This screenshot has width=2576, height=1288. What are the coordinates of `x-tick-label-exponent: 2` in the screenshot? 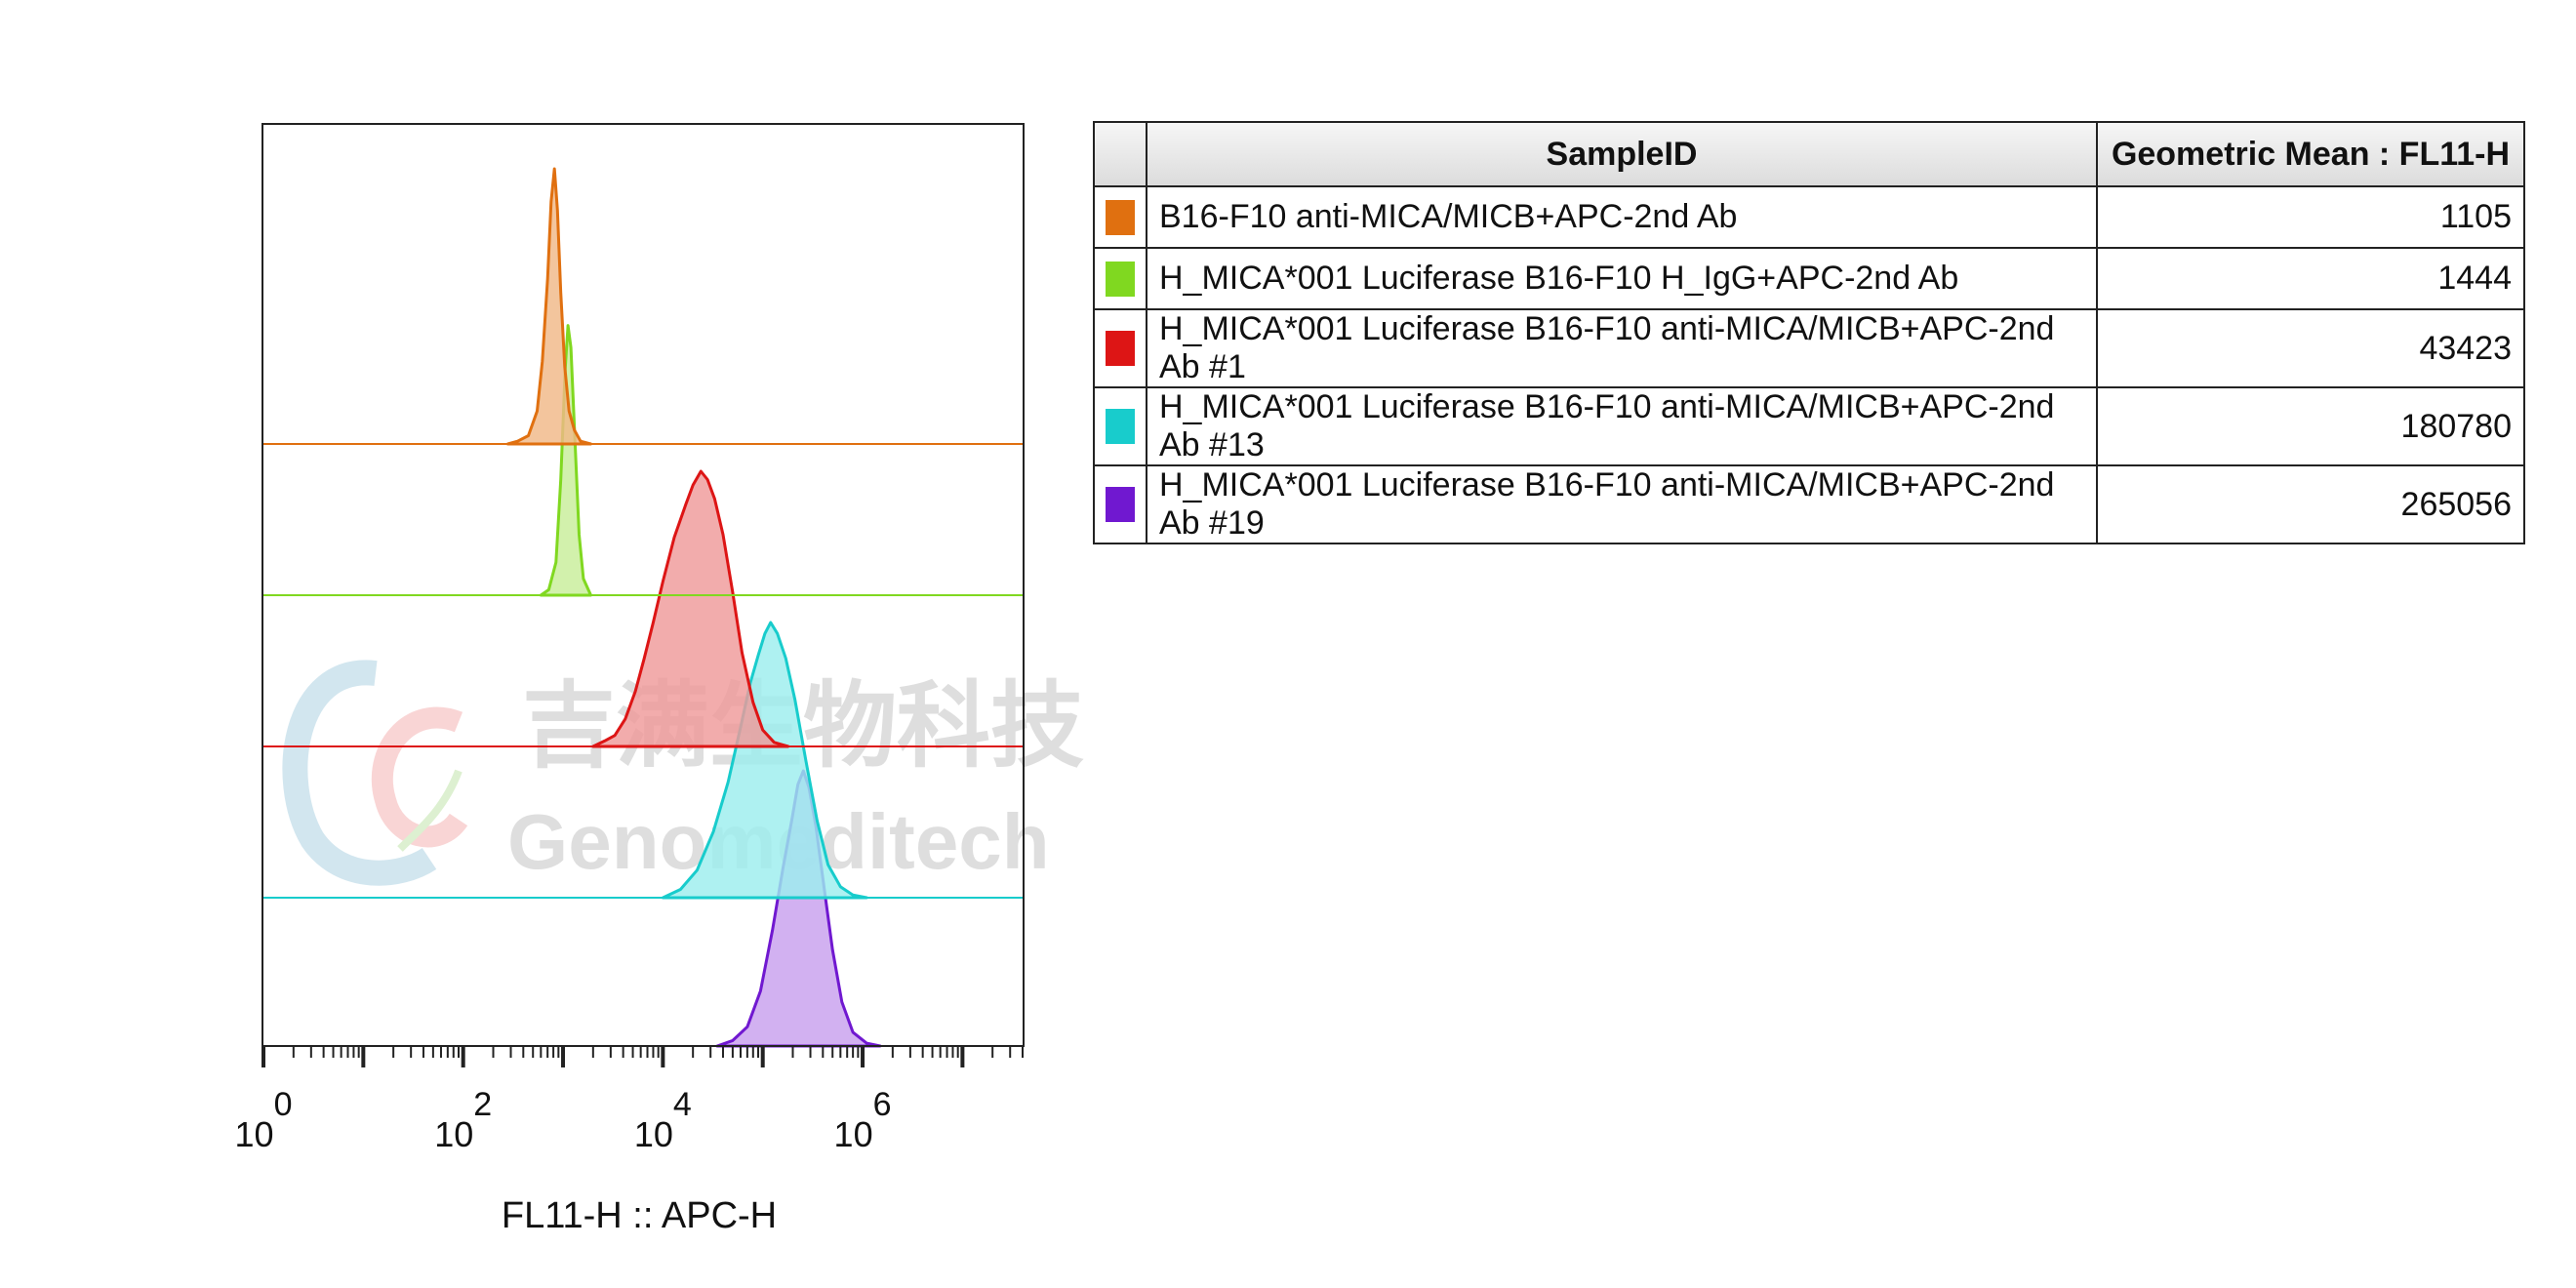 It's located at (482, 1104).